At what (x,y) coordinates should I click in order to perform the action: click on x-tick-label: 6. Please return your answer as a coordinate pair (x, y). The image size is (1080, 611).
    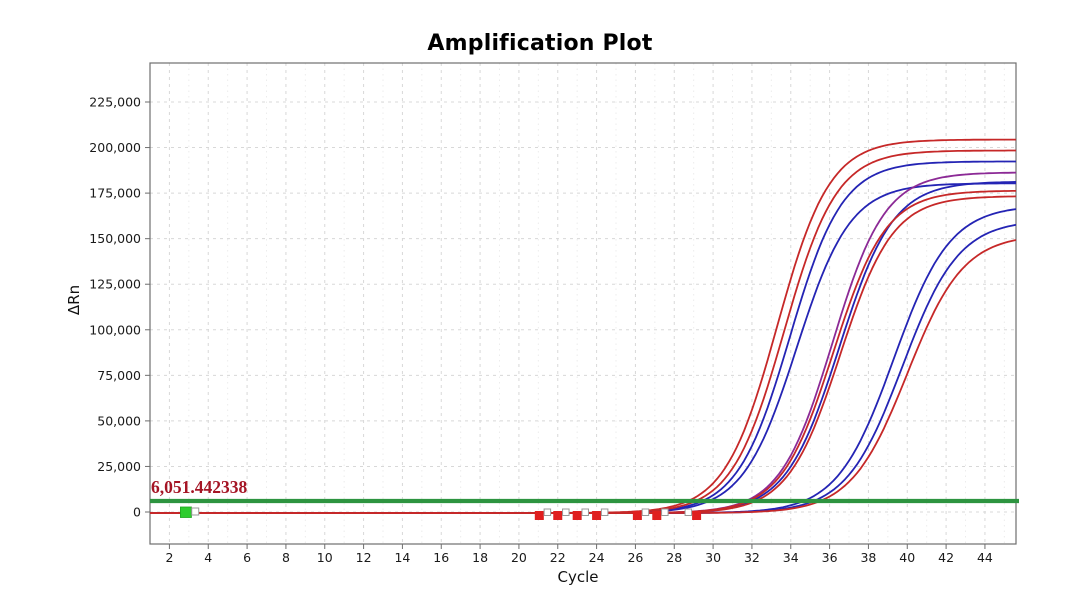
    Looking at the image, I should click on (247, 557).